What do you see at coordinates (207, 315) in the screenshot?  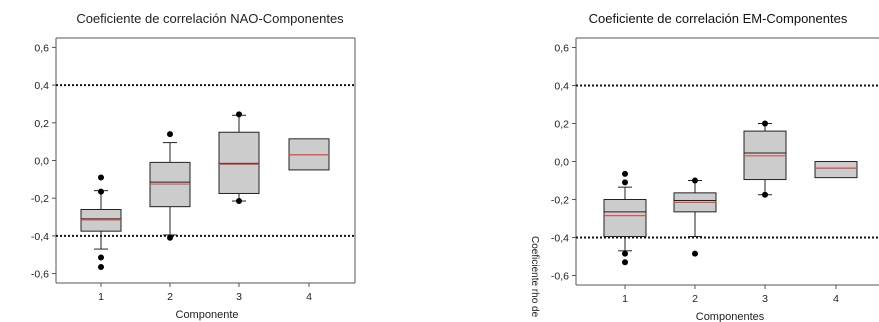 I see `x-axis-label: Componente` at bounding box center [207, 315].